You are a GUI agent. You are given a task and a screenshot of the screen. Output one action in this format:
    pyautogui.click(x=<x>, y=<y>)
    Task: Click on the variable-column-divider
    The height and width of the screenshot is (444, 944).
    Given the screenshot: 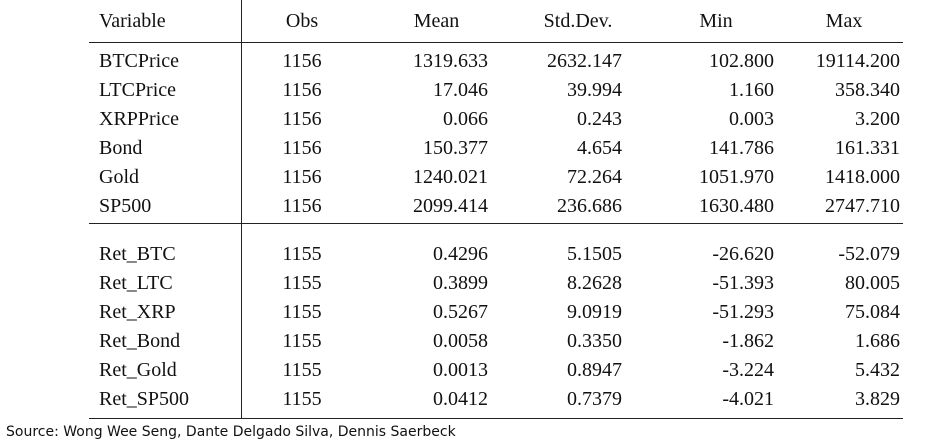 What is the action you would take?
    pyautogui.click(x=241, y=209)
    